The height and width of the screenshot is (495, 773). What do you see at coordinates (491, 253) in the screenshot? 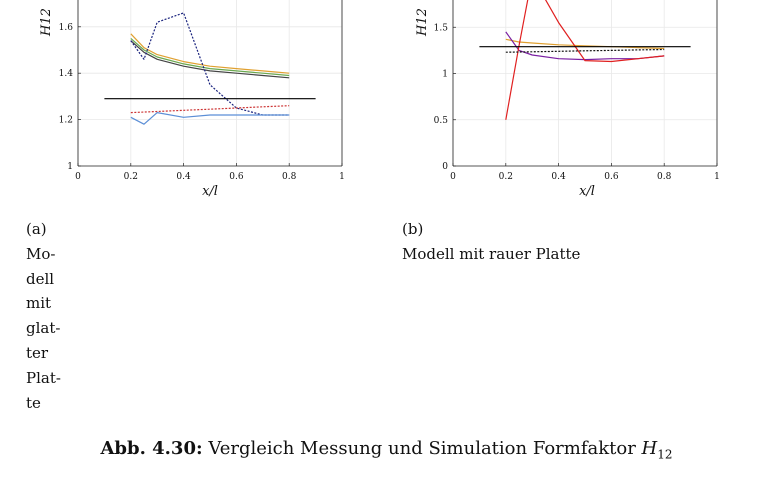
I see `subfigure-b-line: Modell mit rauer Platte` at bounding box center [491, 253].